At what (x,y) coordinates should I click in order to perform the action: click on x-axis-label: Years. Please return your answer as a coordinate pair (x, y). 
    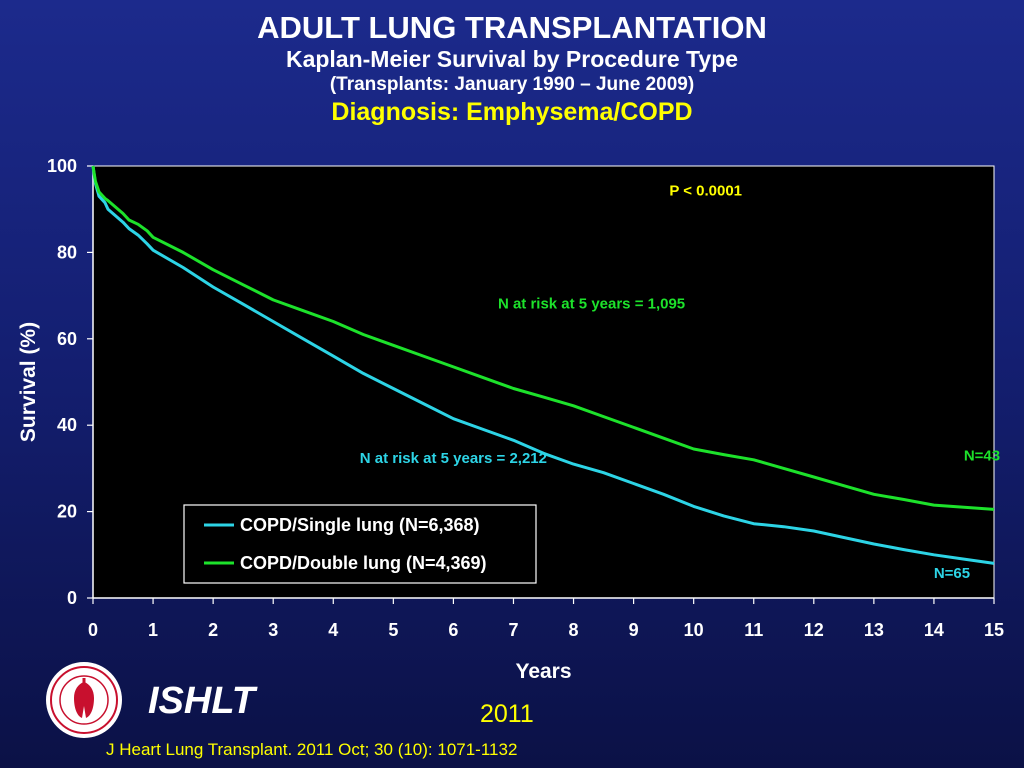
    Looking at the image, I should click on (543, 671).